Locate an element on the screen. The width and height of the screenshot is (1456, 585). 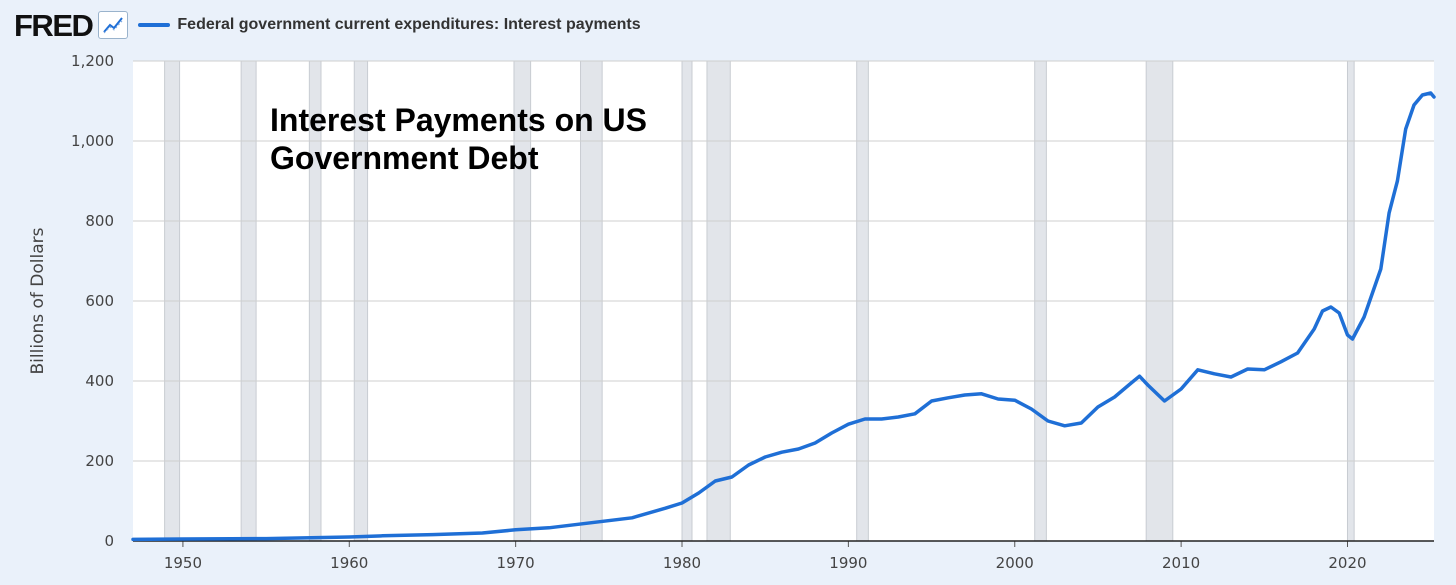
x-tick-label: 2020 is located at coordinates (1347, 563).